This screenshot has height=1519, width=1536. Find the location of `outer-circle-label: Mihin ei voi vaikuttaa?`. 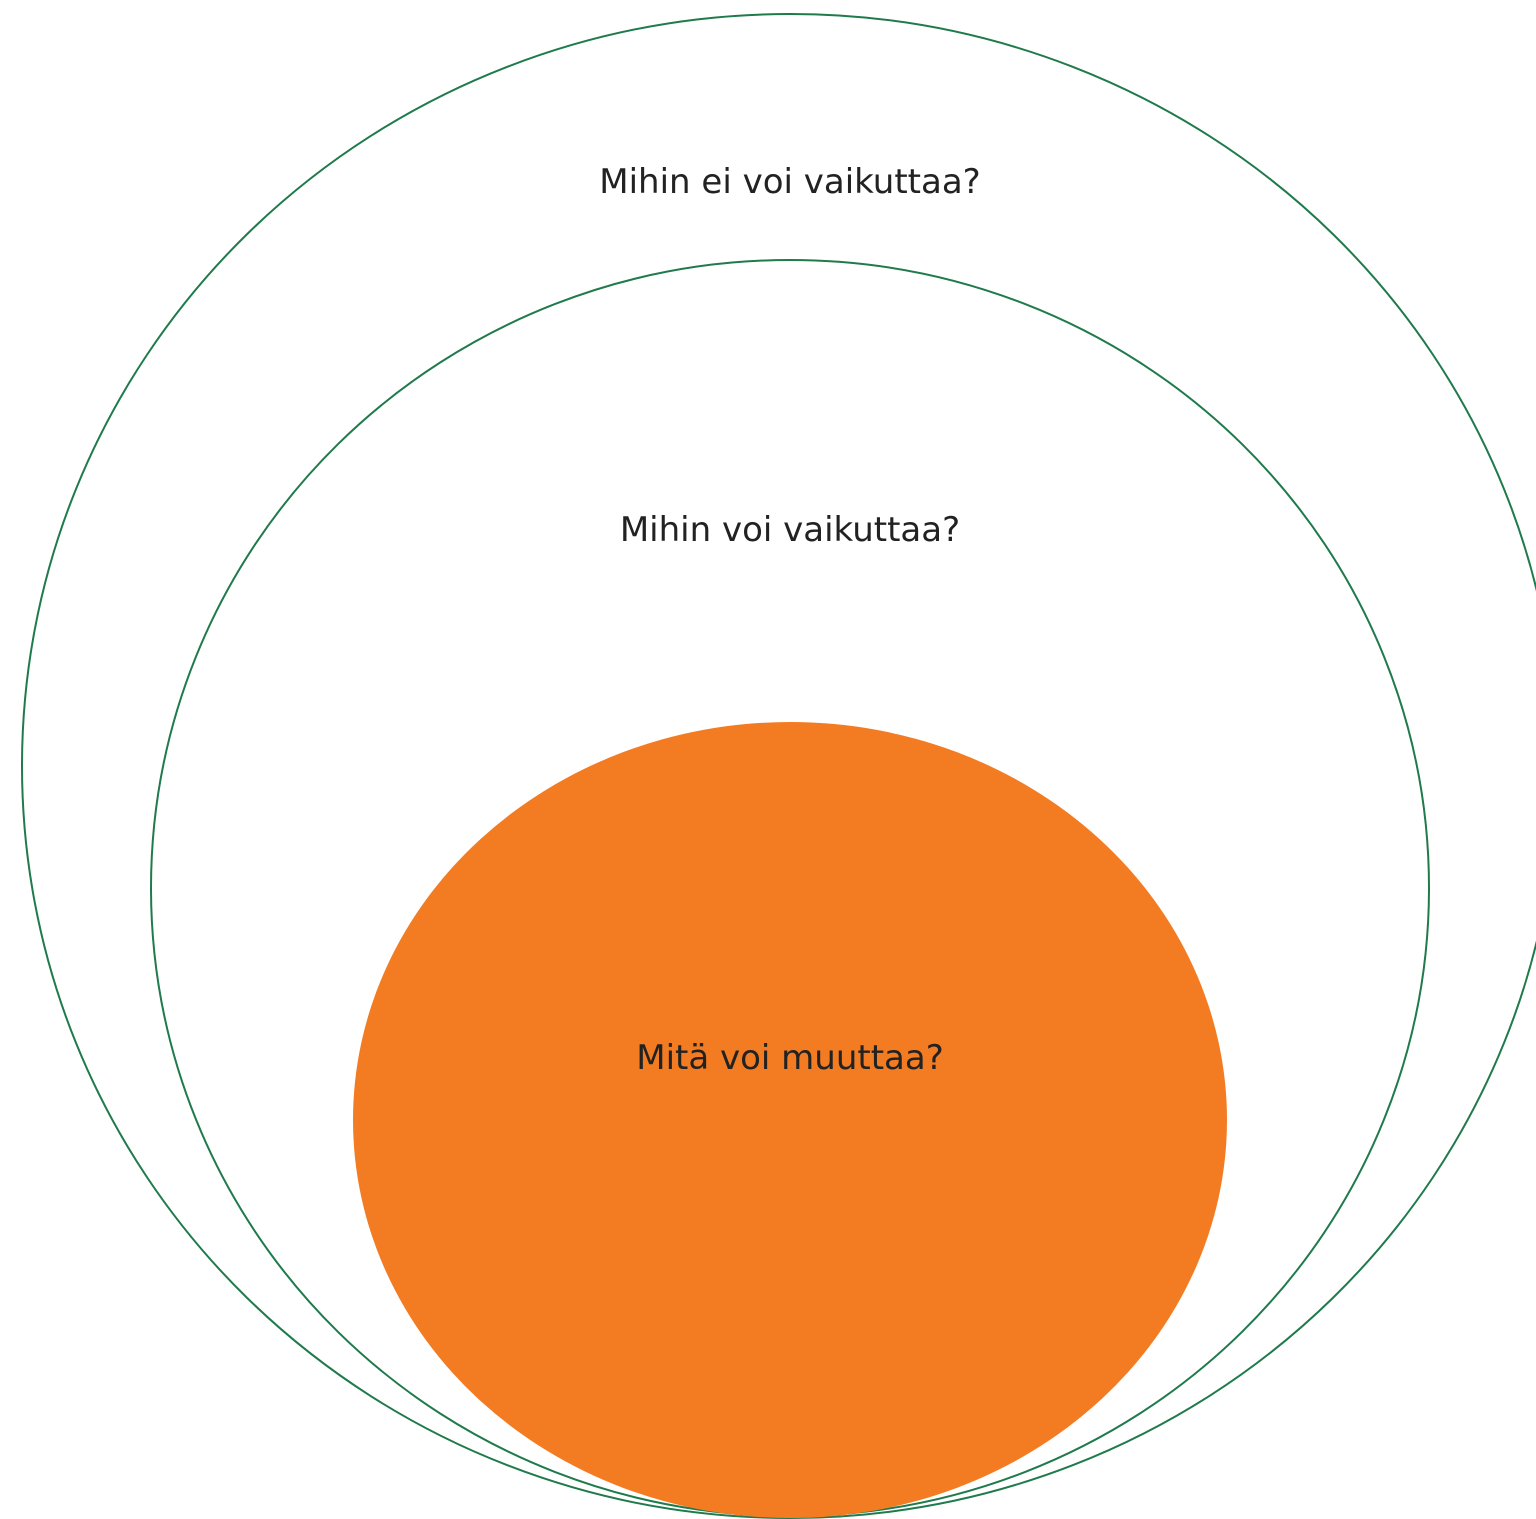

outer-circle-label: Mihin ei voi vaikuttaa? is located at coordinates (789, 182).